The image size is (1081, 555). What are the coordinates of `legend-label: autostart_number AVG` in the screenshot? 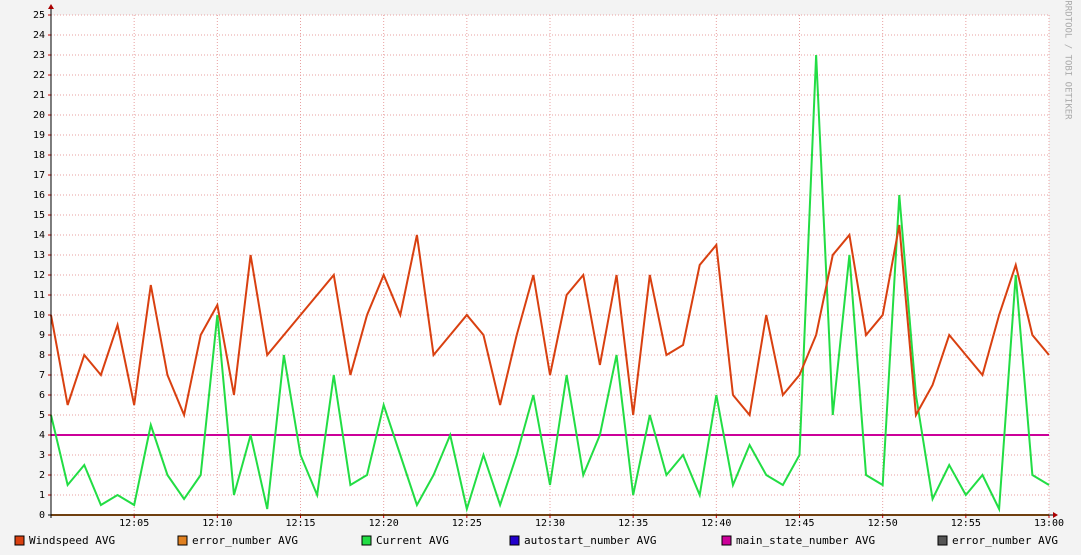 It's located at (590, 540).